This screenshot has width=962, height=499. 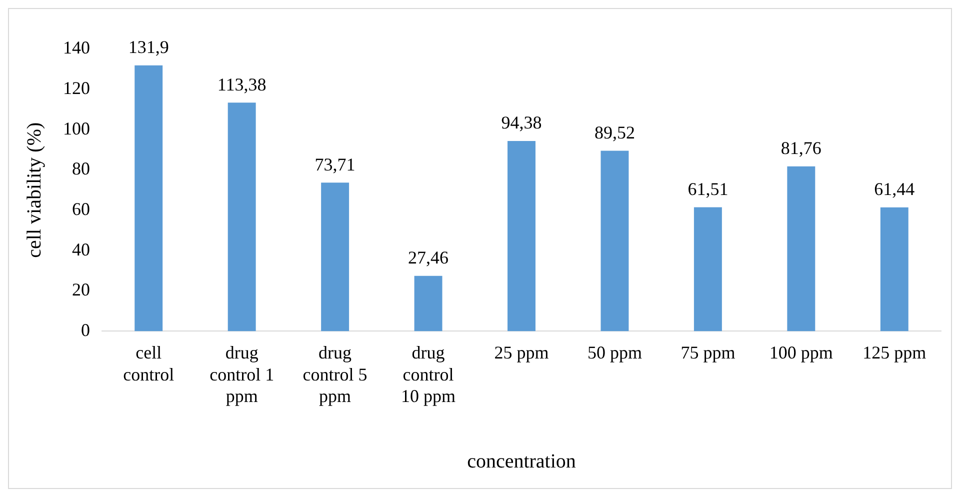 What do you see at coordinates (521, 461) in the screenshot?
I see `x-axis-title: concentration` at bounding box center [521, 461].